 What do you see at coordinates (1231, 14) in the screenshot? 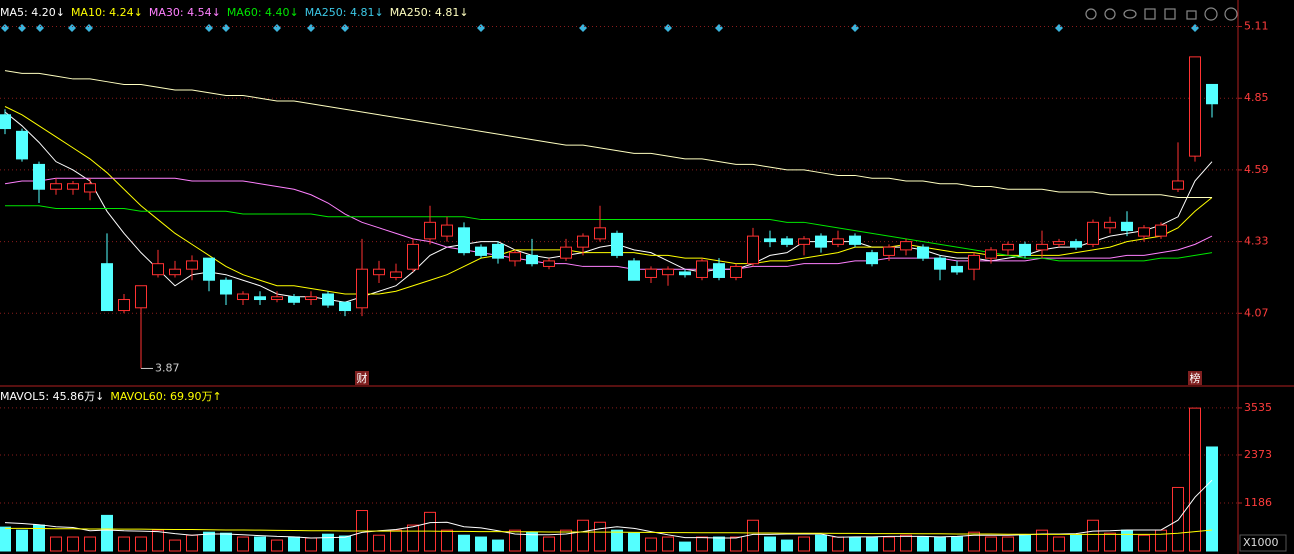
I see `zoom-out-icon` at bounding box center [1231, 14].